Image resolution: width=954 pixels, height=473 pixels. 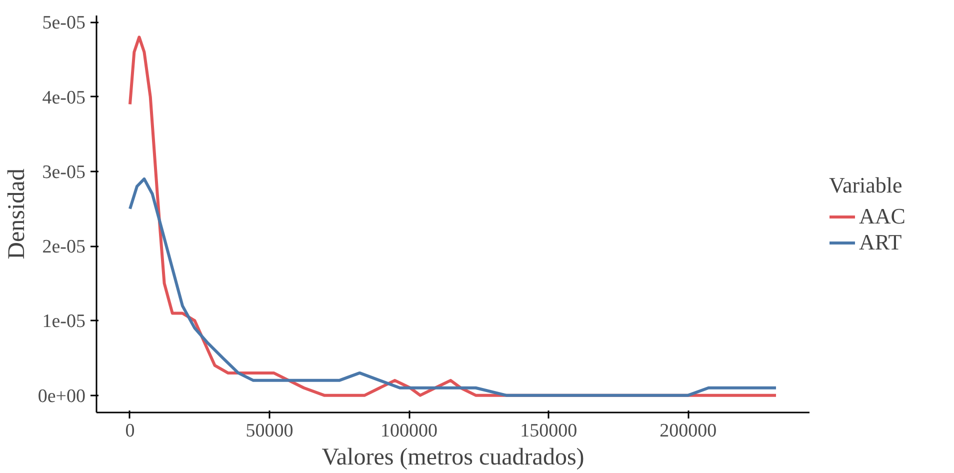 What do you see at coordinates (453, 457) in the screenshot?
I see `x-axis-title: Valores (metros cuadrados)` at bounding box center [453, 457].